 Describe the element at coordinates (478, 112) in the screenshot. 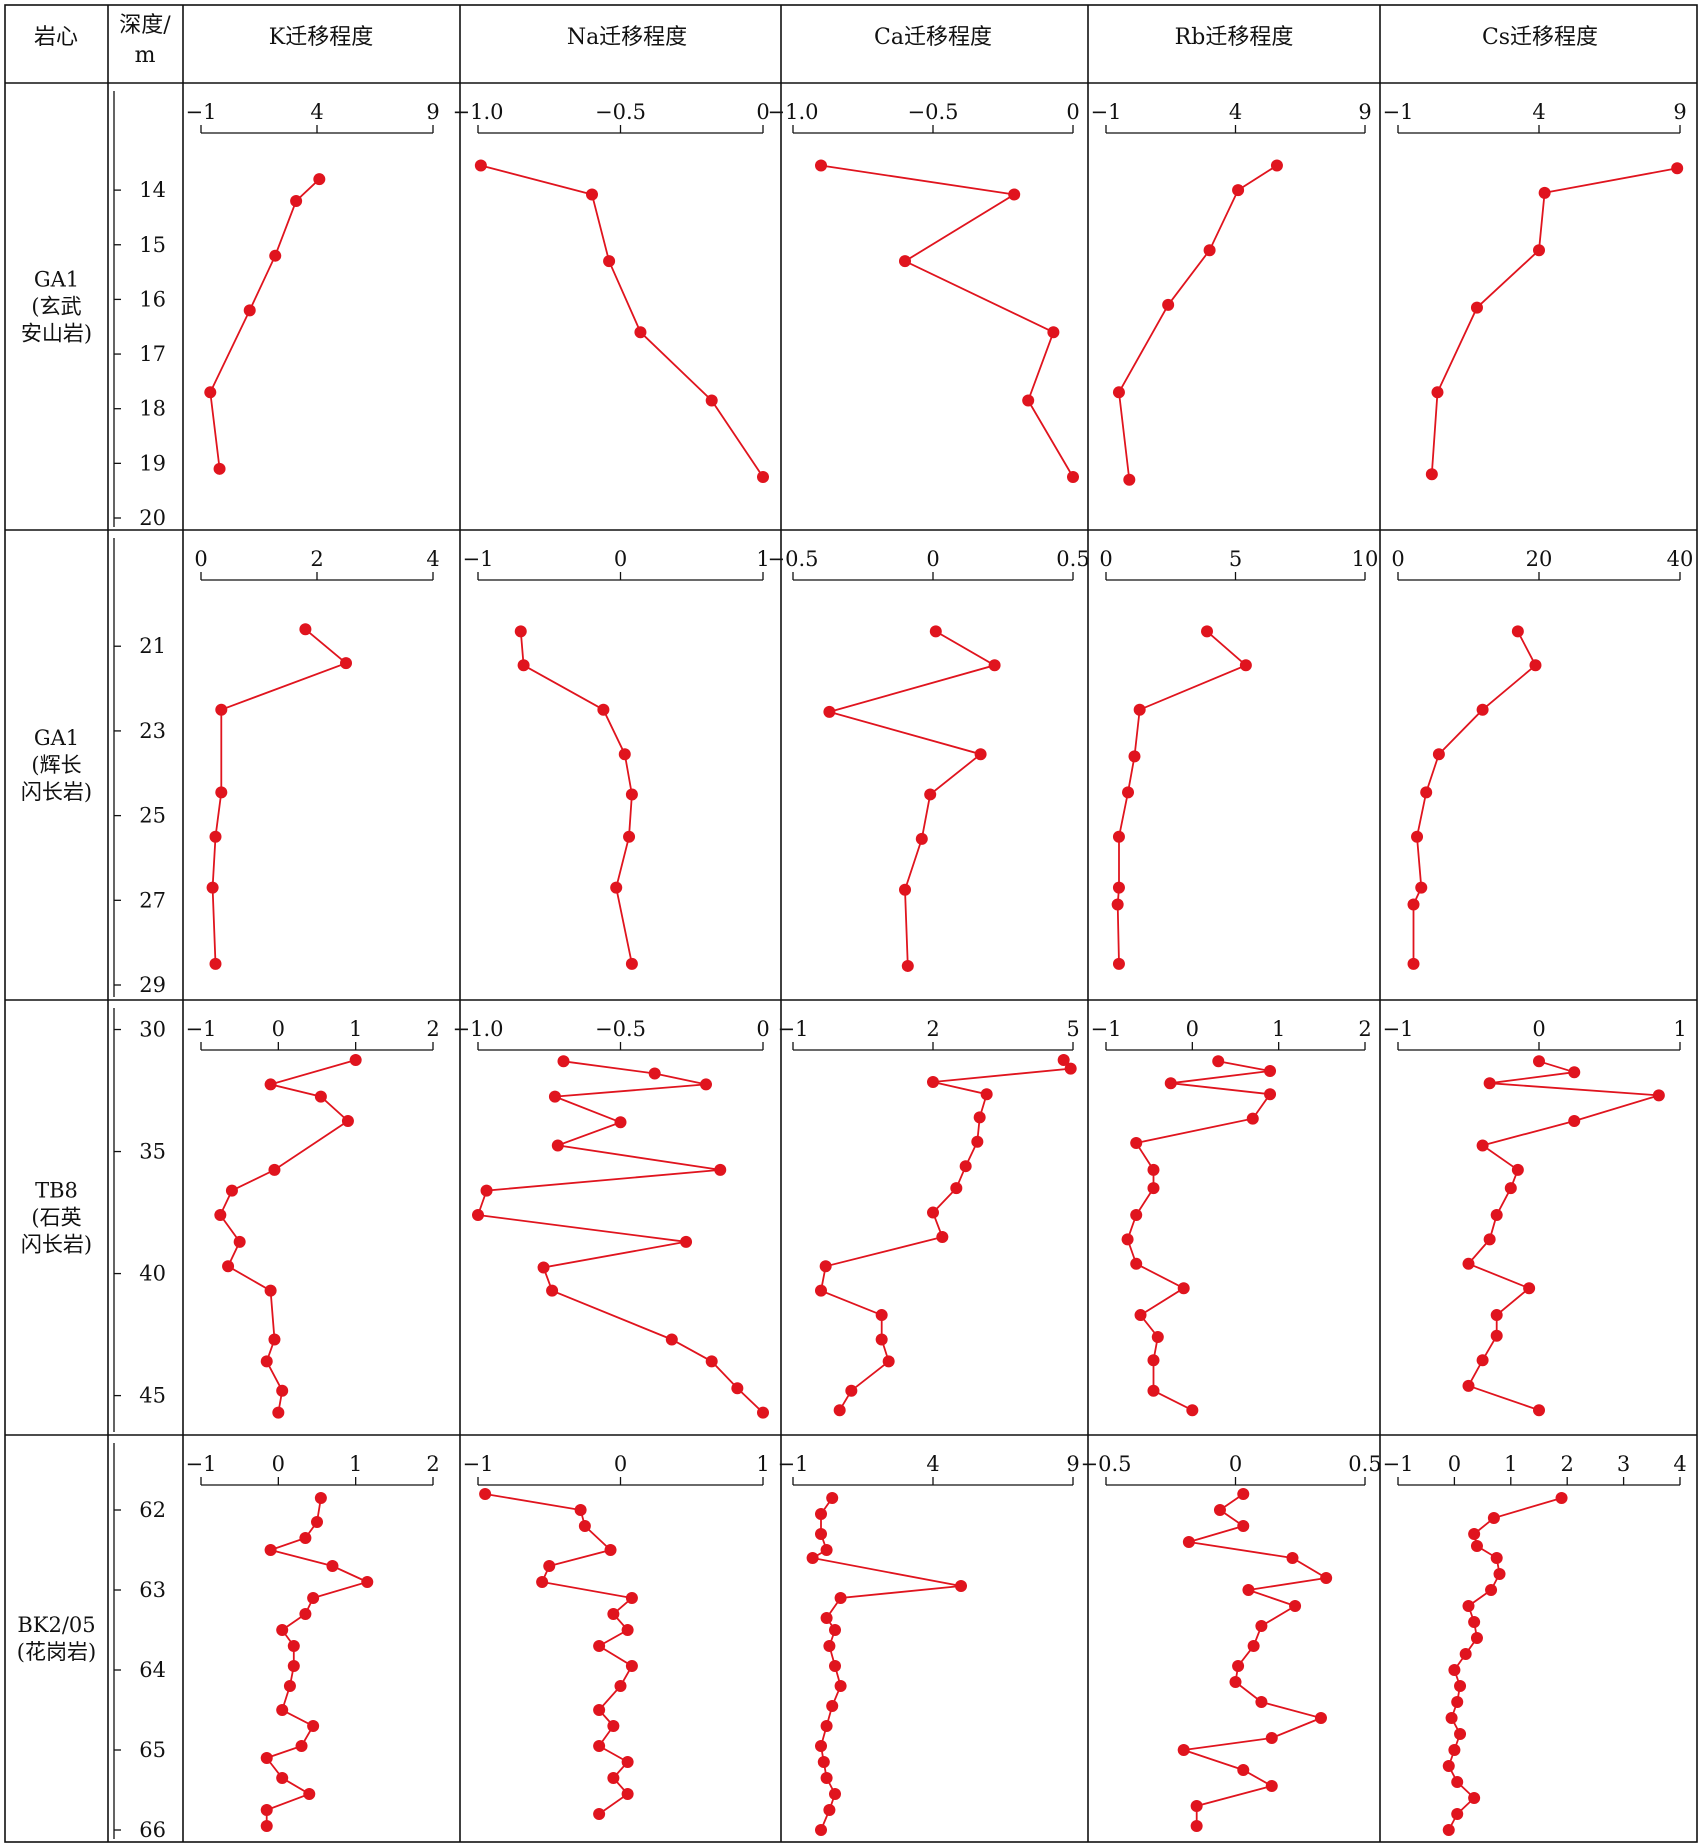

I see `x-tick-label: −1.0` at that location.